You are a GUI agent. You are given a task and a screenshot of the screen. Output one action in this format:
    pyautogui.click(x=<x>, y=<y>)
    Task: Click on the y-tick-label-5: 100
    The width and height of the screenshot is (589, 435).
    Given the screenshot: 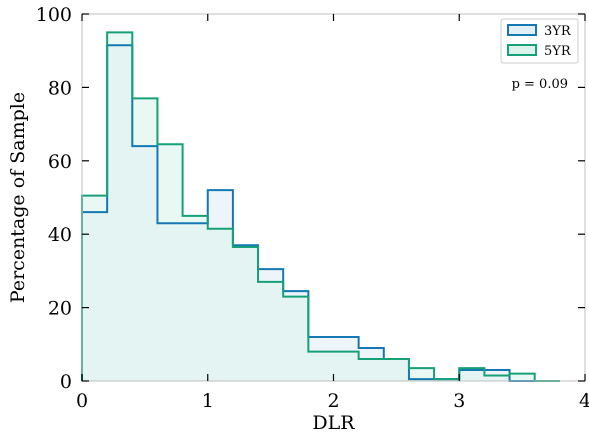 What is the action you would take?
    pyautogui.click(x=54, y=15)
    